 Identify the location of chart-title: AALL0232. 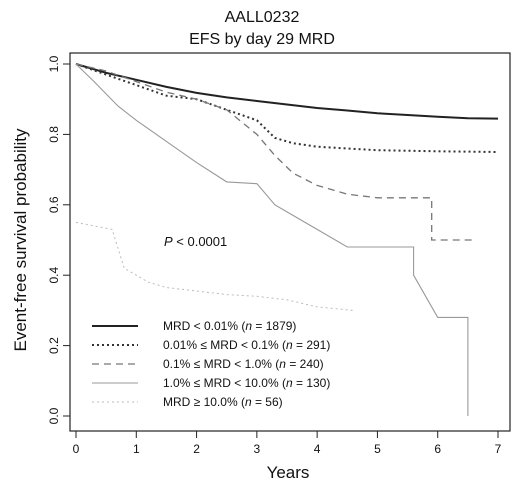
(262, 17).